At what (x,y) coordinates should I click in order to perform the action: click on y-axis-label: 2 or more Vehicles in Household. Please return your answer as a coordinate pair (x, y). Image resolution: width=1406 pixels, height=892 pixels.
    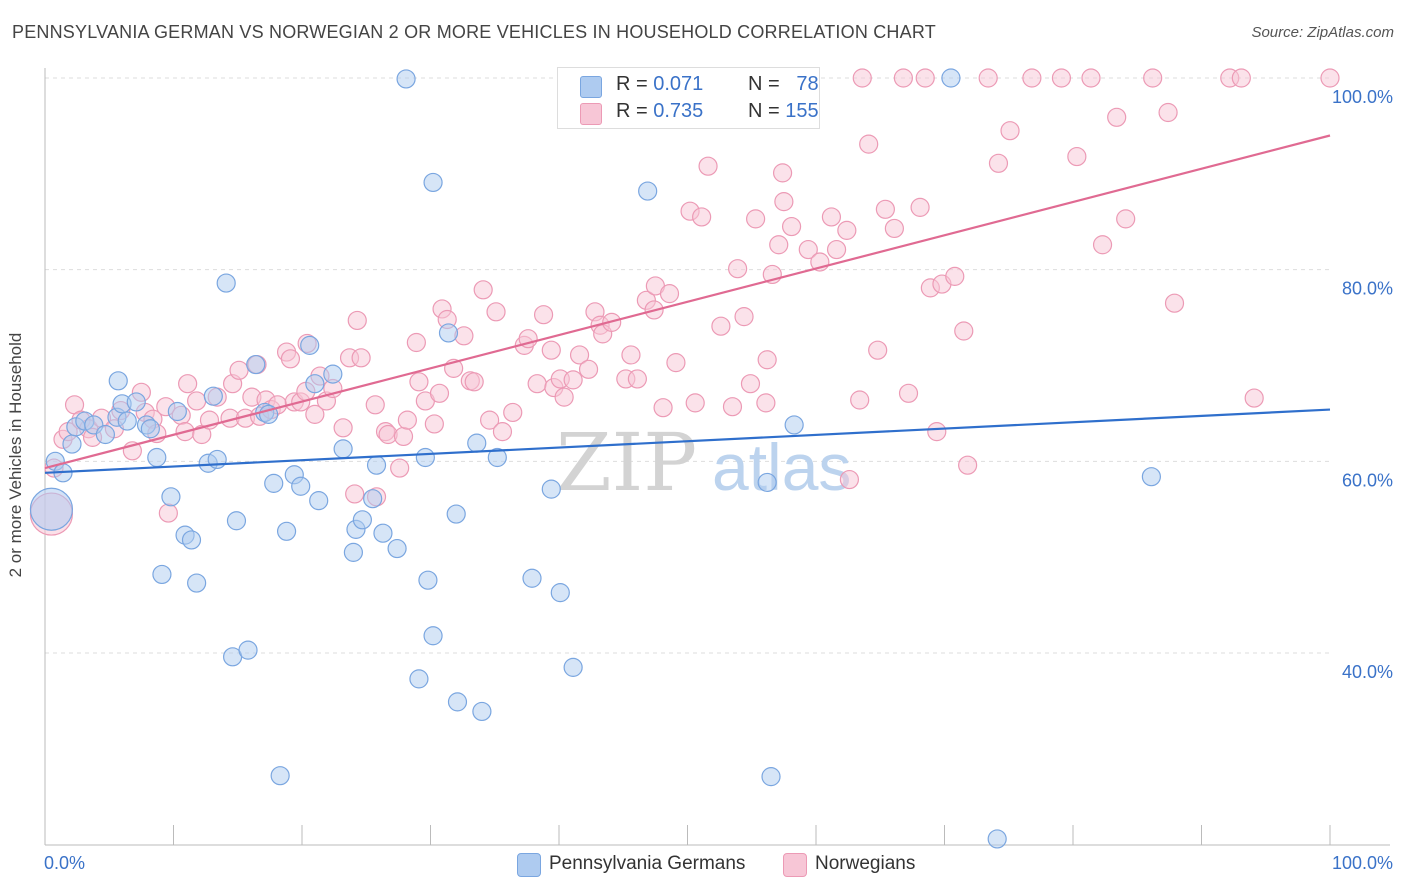
    Looking at the image, I should click on (15, 455).